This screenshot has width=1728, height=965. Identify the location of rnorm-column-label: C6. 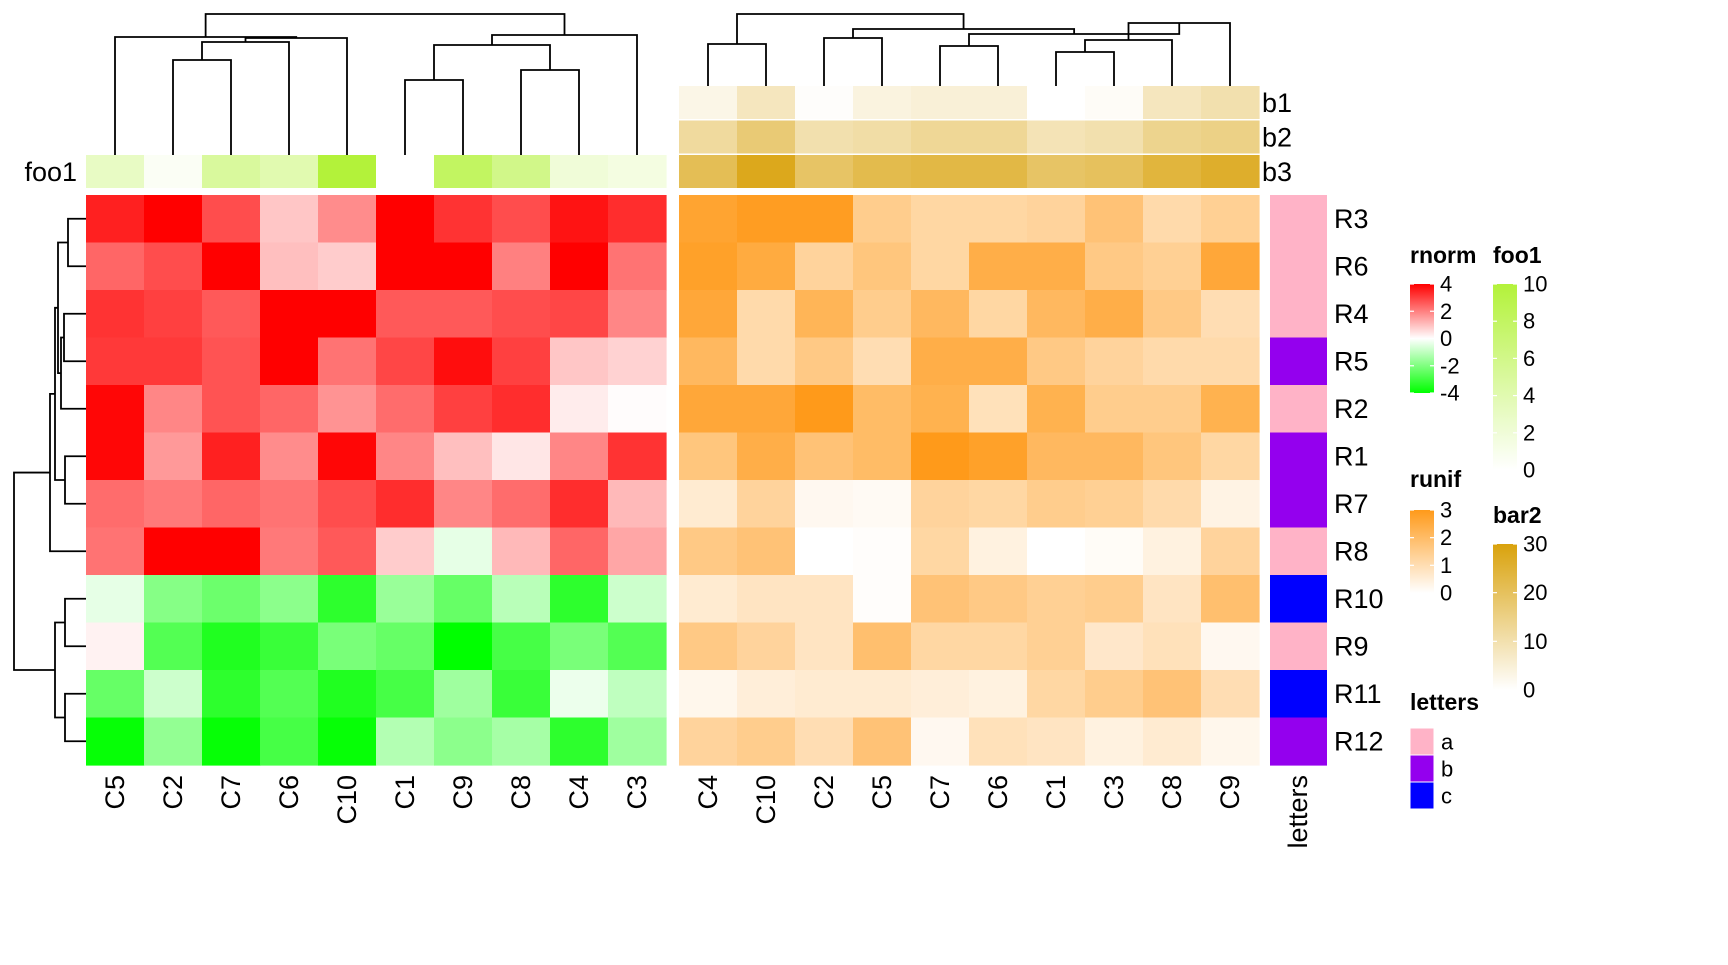
(289, 792).